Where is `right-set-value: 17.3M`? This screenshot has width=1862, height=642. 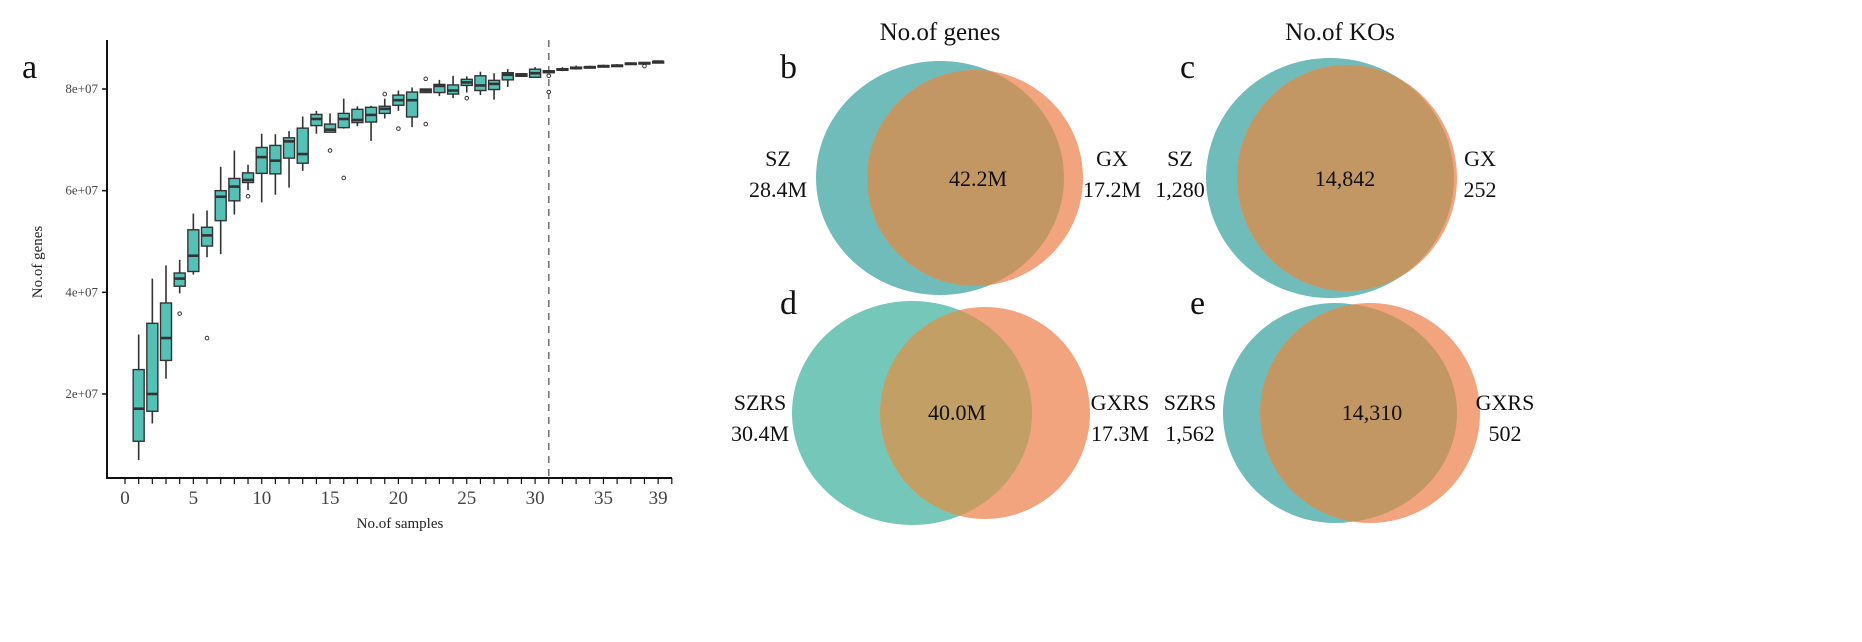 right-set-value: 17.3M is located at coordinates (1120, 433).